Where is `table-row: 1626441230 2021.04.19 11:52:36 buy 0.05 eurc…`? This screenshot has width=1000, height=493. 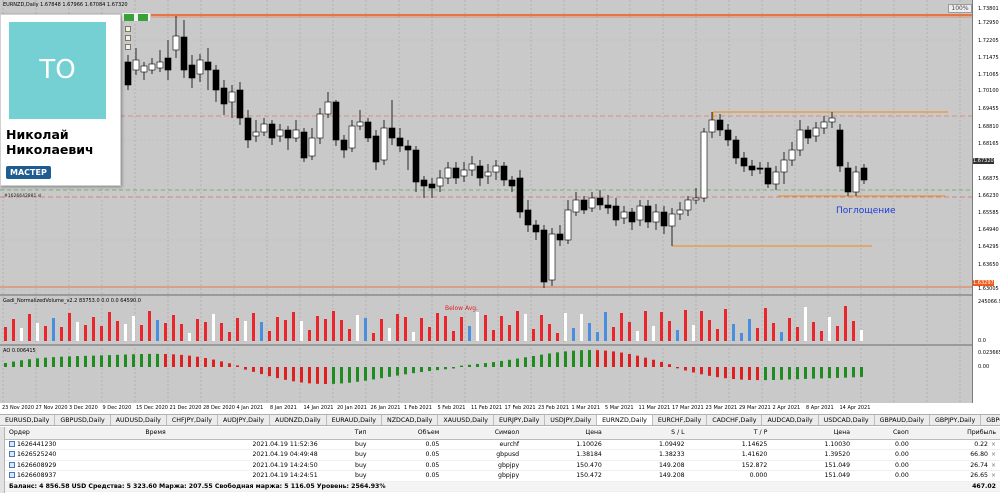
table-row: 1626441230 2021.04.19 11:52:36 buy 0.05 eurc… is located at coordinates (502, 444).